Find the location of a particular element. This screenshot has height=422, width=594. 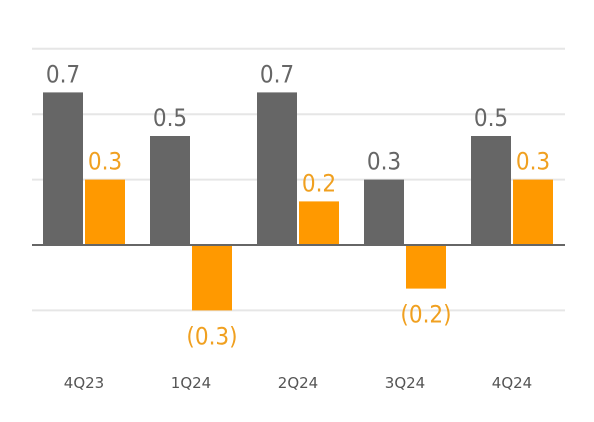

x-tick-4q23: 4Q23 is located at coordinates (84, 383).